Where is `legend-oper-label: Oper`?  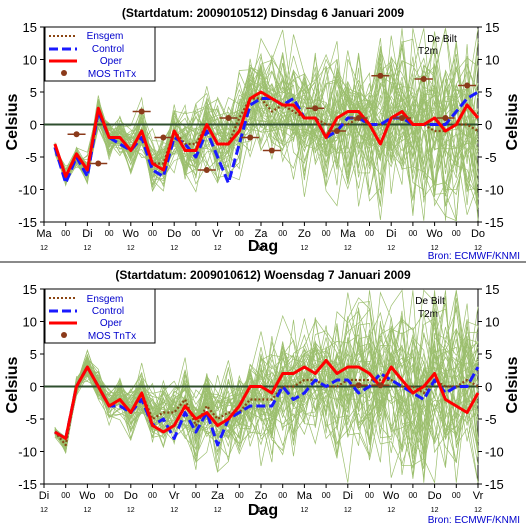 legend-oper-label: Oper is located at coordinates (111, 323).